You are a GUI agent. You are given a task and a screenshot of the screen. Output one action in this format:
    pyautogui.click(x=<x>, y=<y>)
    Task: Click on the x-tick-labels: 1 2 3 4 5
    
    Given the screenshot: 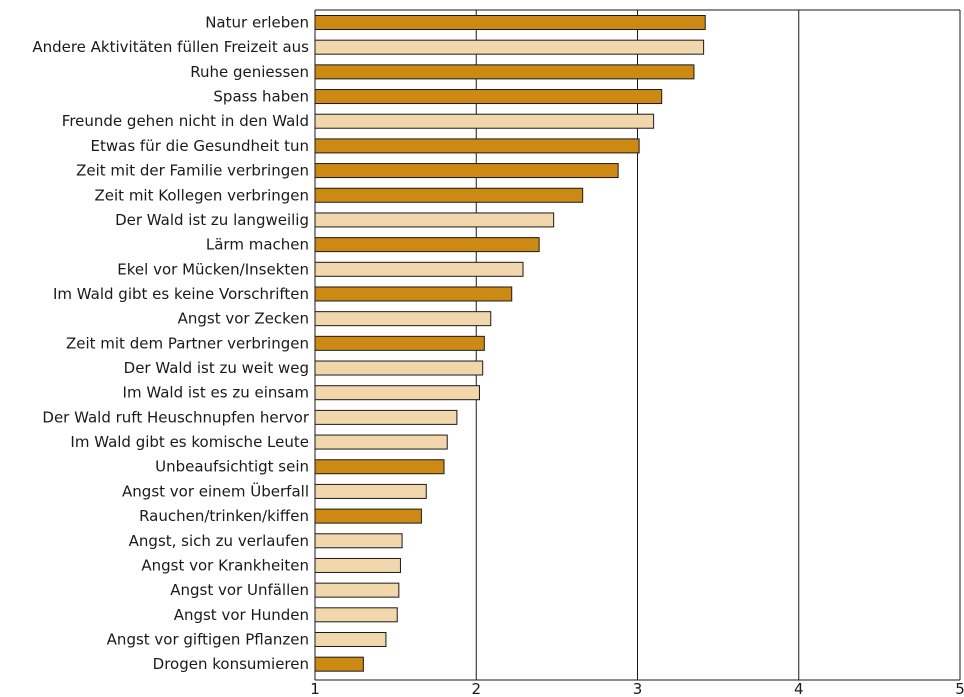 What is the action you would take?
    pyautogui.click(x=637, y=688)
    